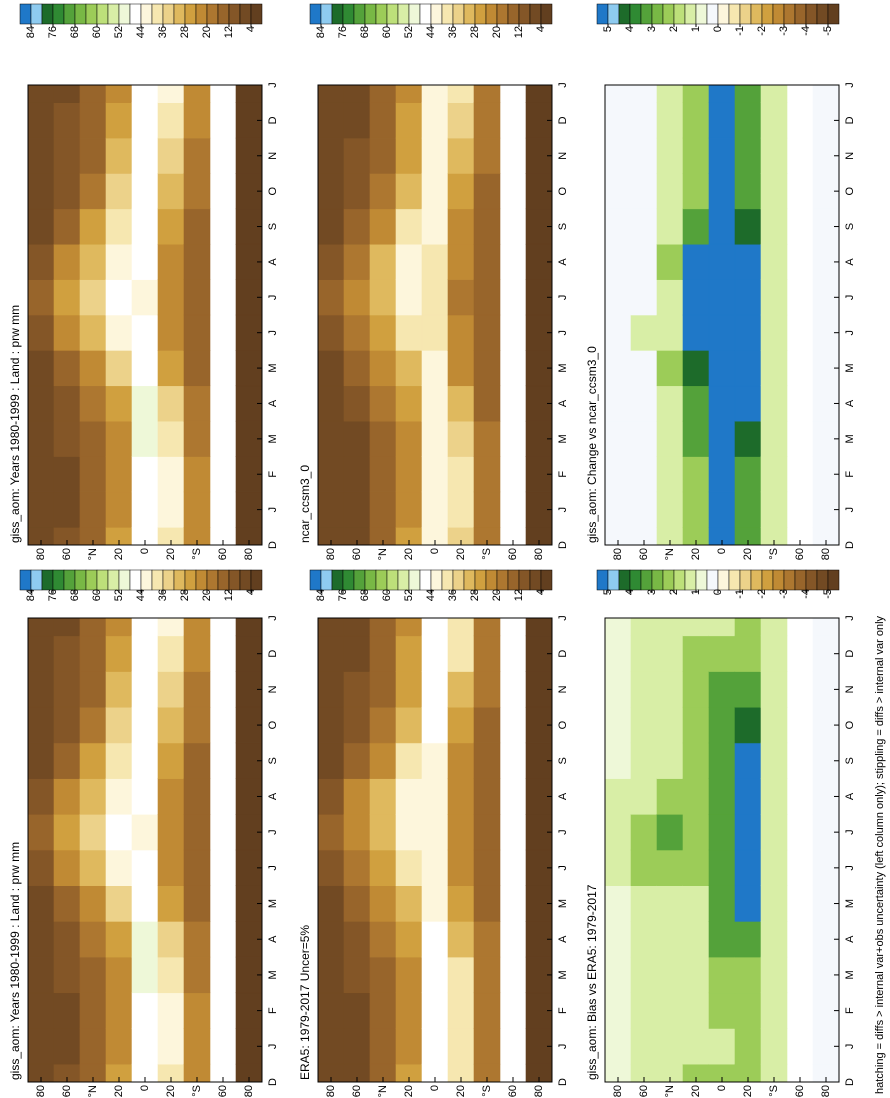 The width and height of the screenshot is (890, 1098). I want to click on x-tick-label: S, so click(850, 226).